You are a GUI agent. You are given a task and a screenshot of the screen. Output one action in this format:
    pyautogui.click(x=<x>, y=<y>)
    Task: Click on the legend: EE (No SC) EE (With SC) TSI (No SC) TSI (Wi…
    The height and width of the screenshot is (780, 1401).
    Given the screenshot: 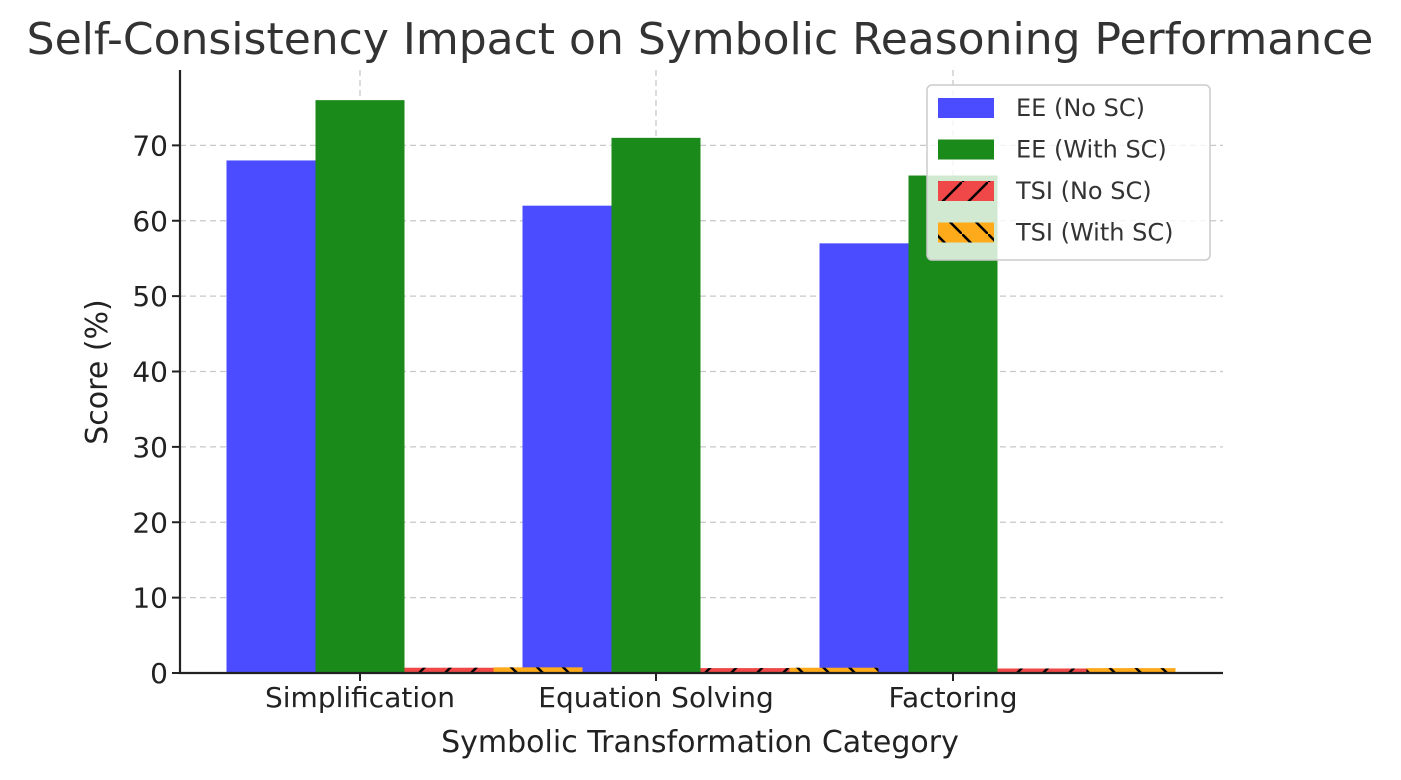 What is the action you would take?
    pyautogui.click(x=1068, y=172)
    